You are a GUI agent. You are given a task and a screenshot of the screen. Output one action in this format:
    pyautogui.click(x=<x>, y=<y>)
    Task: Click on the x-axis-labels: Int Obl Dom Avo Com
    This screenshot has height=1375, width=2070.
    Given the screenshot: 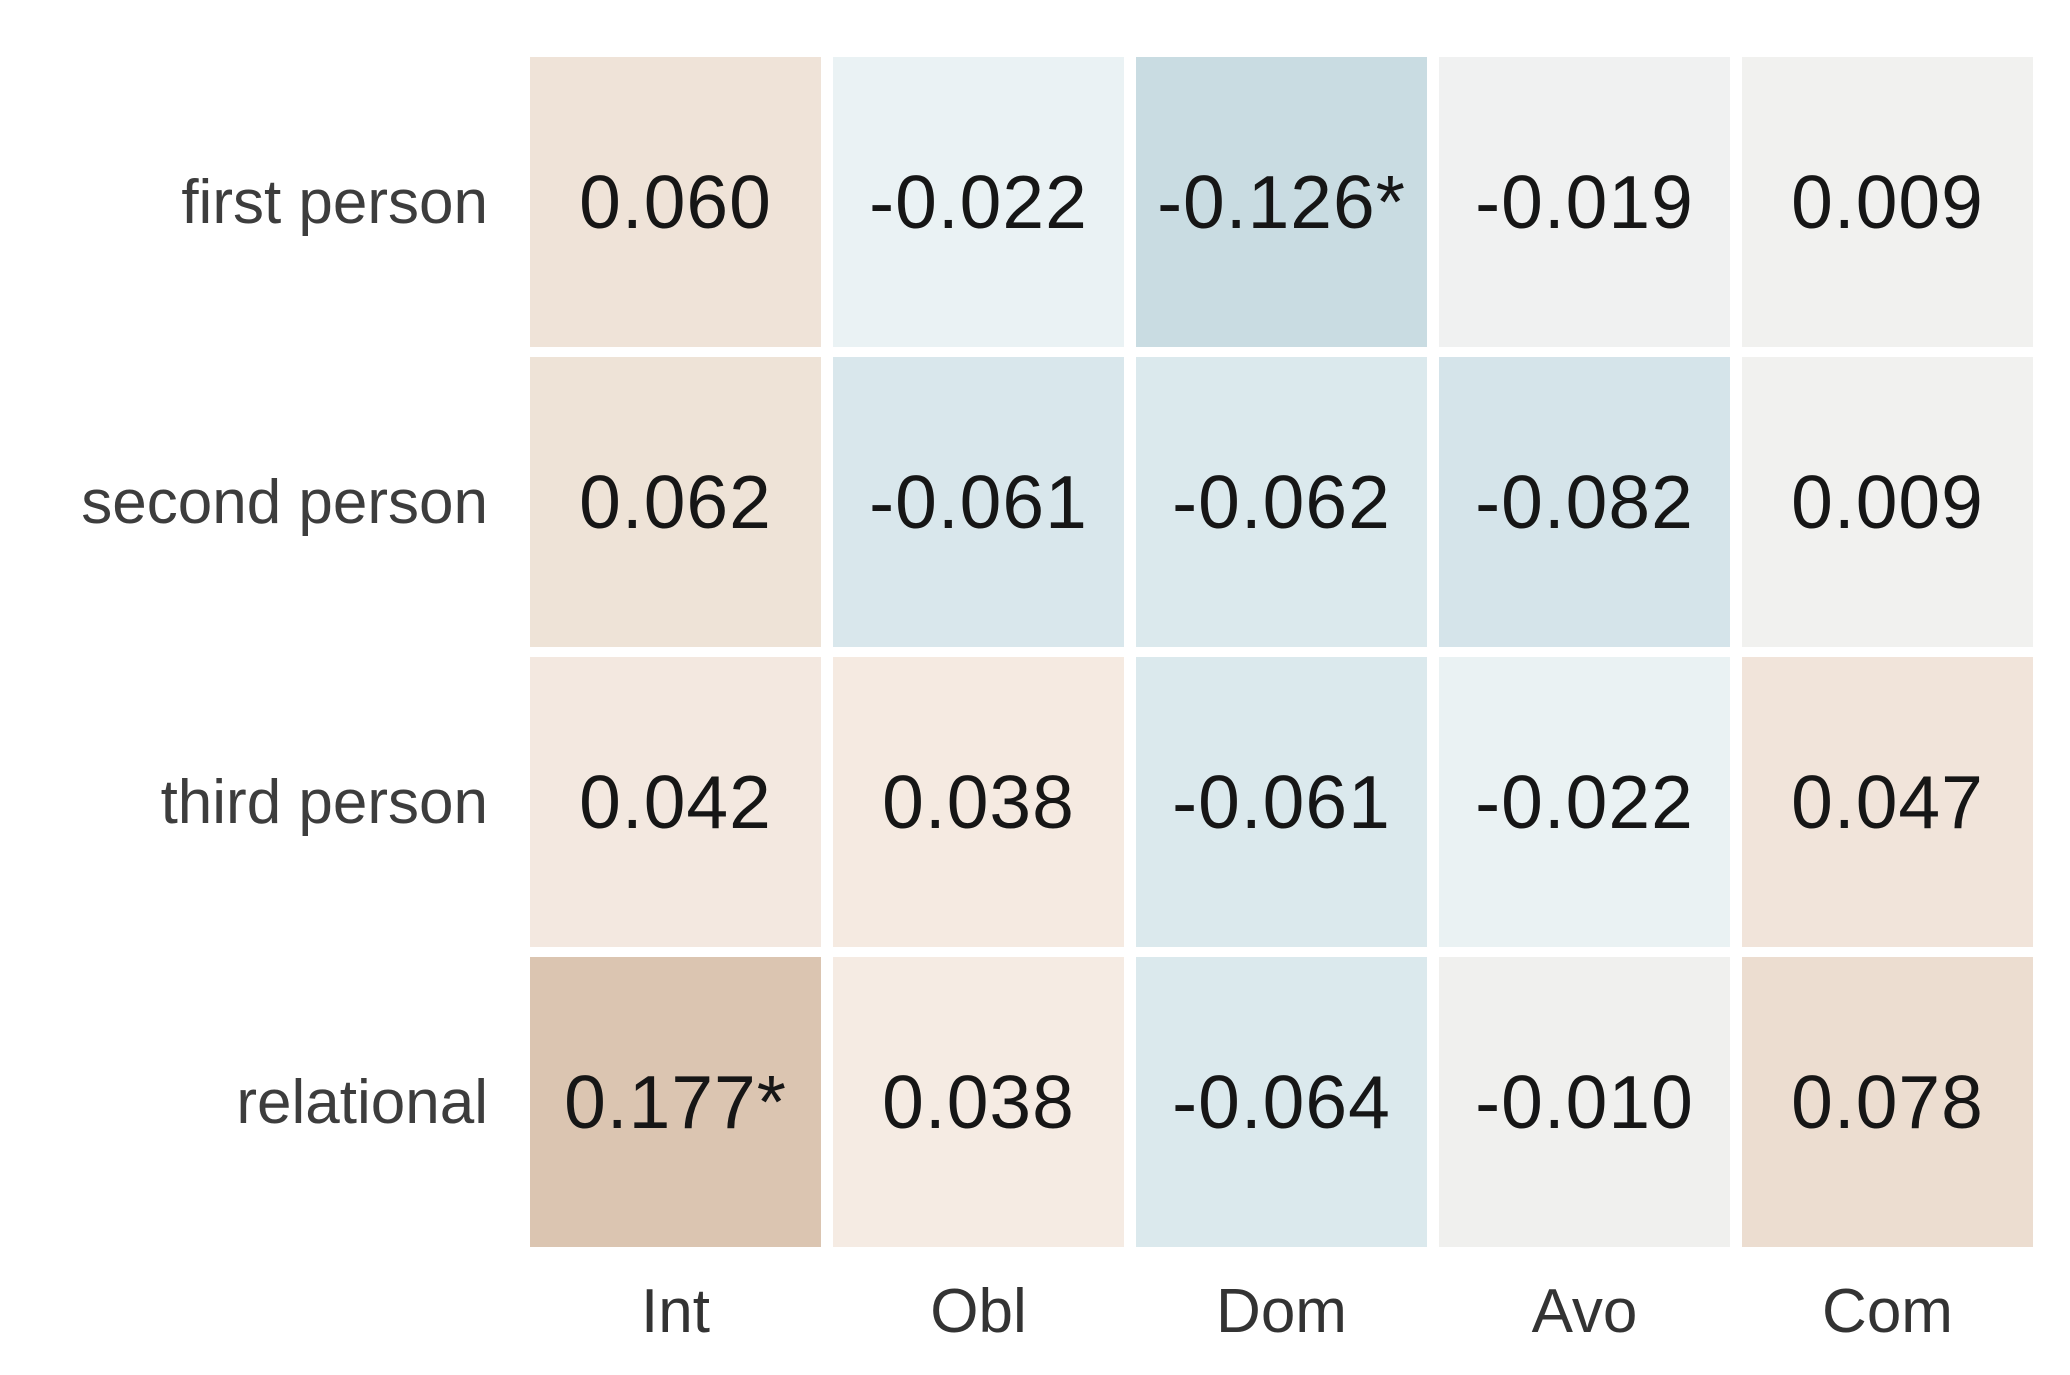 What is the action you would take?
    pyautogui.click(x=1281, y=1311)
    